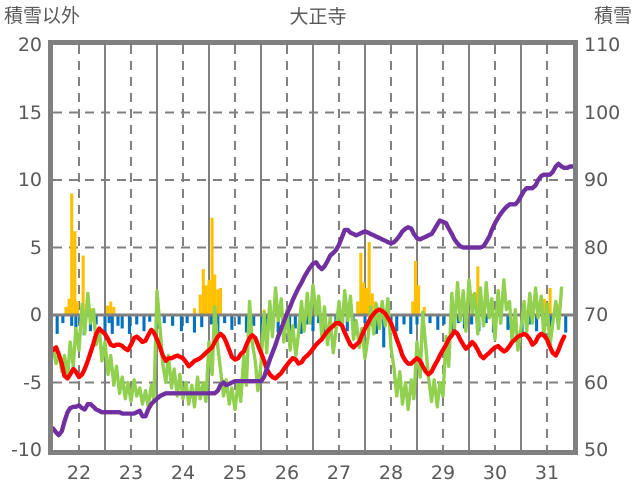 The width and height of the screenshot is (636, 501). Describe the element at coordinates (612, 16) in the screenshot. I see `right-axis-title: 積雪` at that location.